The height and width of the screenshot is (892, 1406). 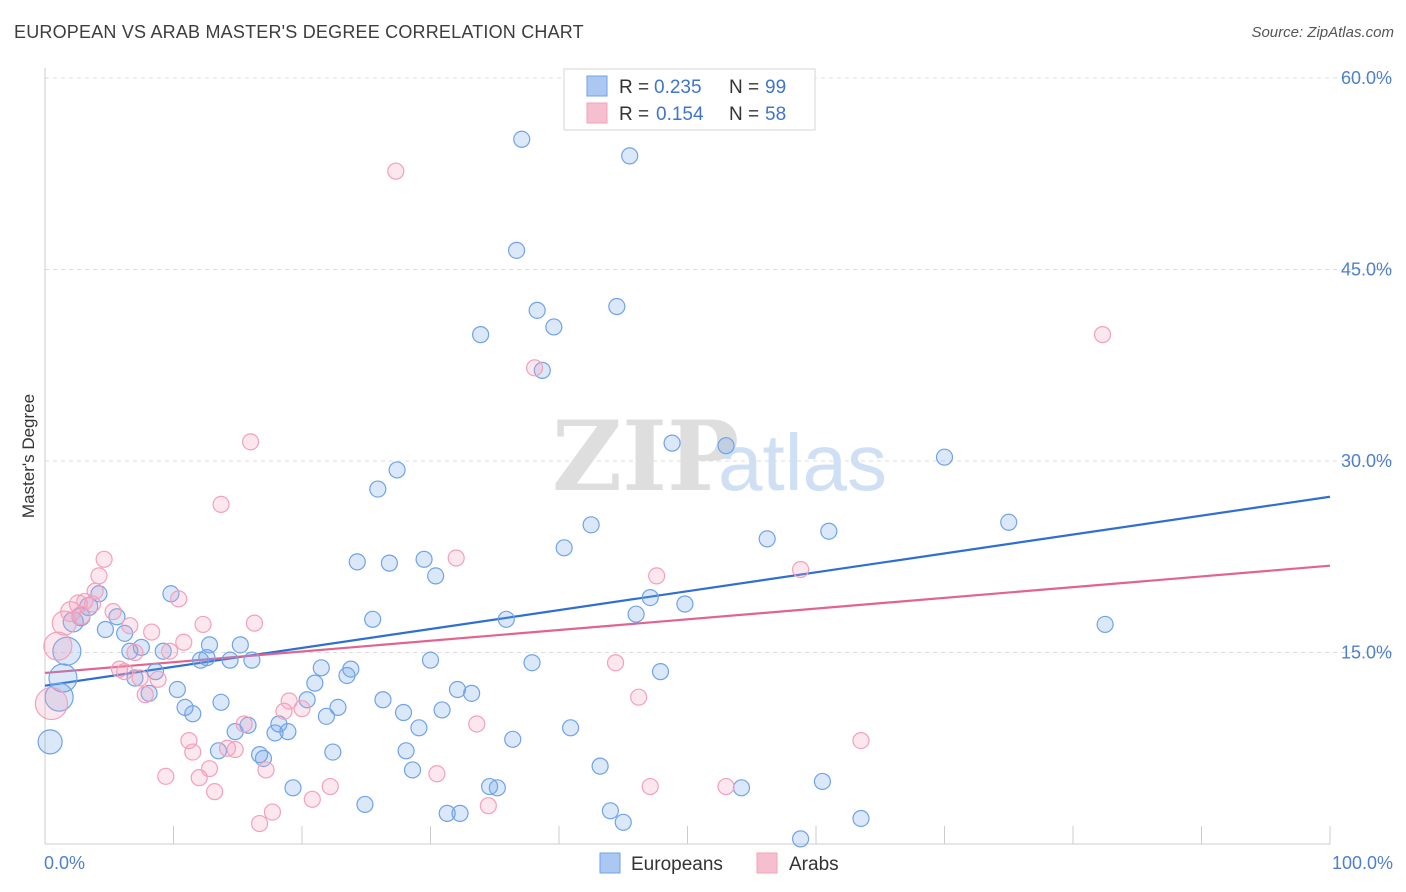 I want to click on legend-item-arabs: Arabs, so click(x=797, y=863).